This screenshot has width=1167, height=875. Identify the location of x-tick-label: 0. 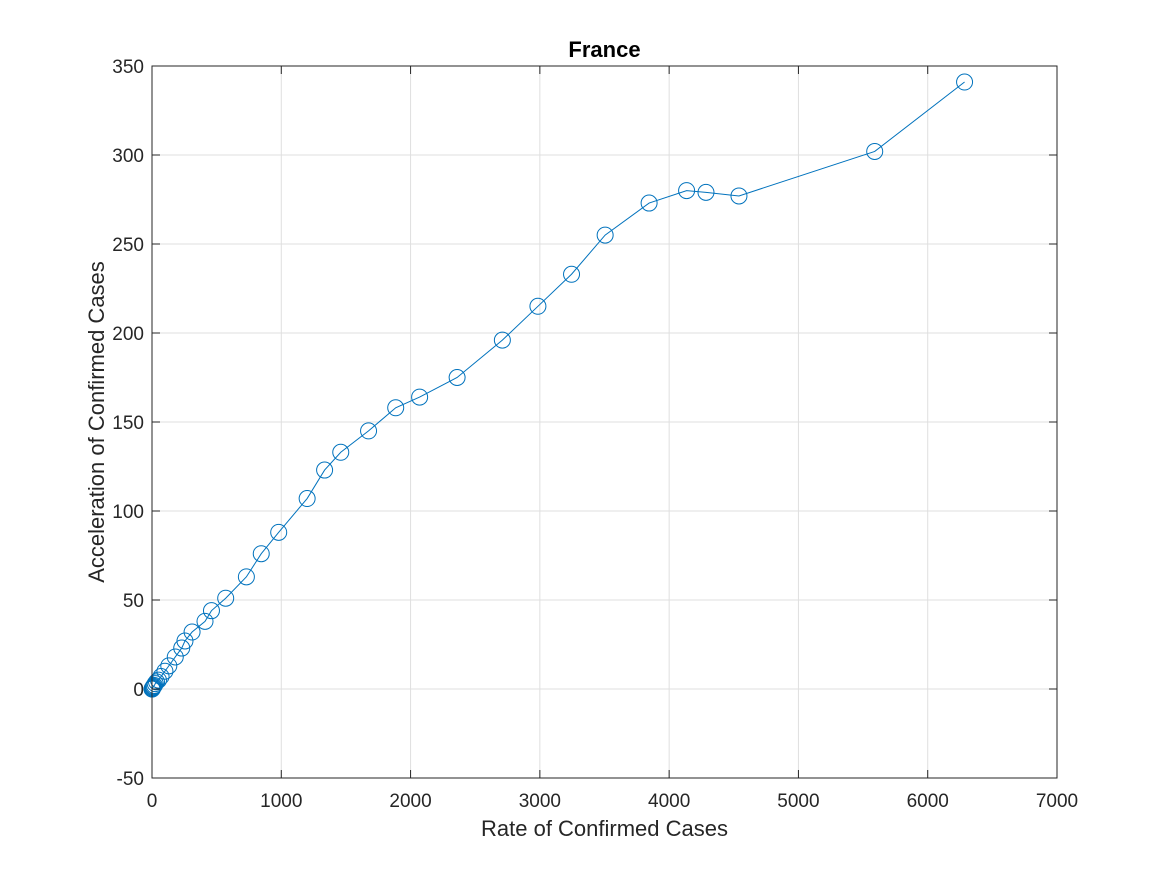
(152, 801).